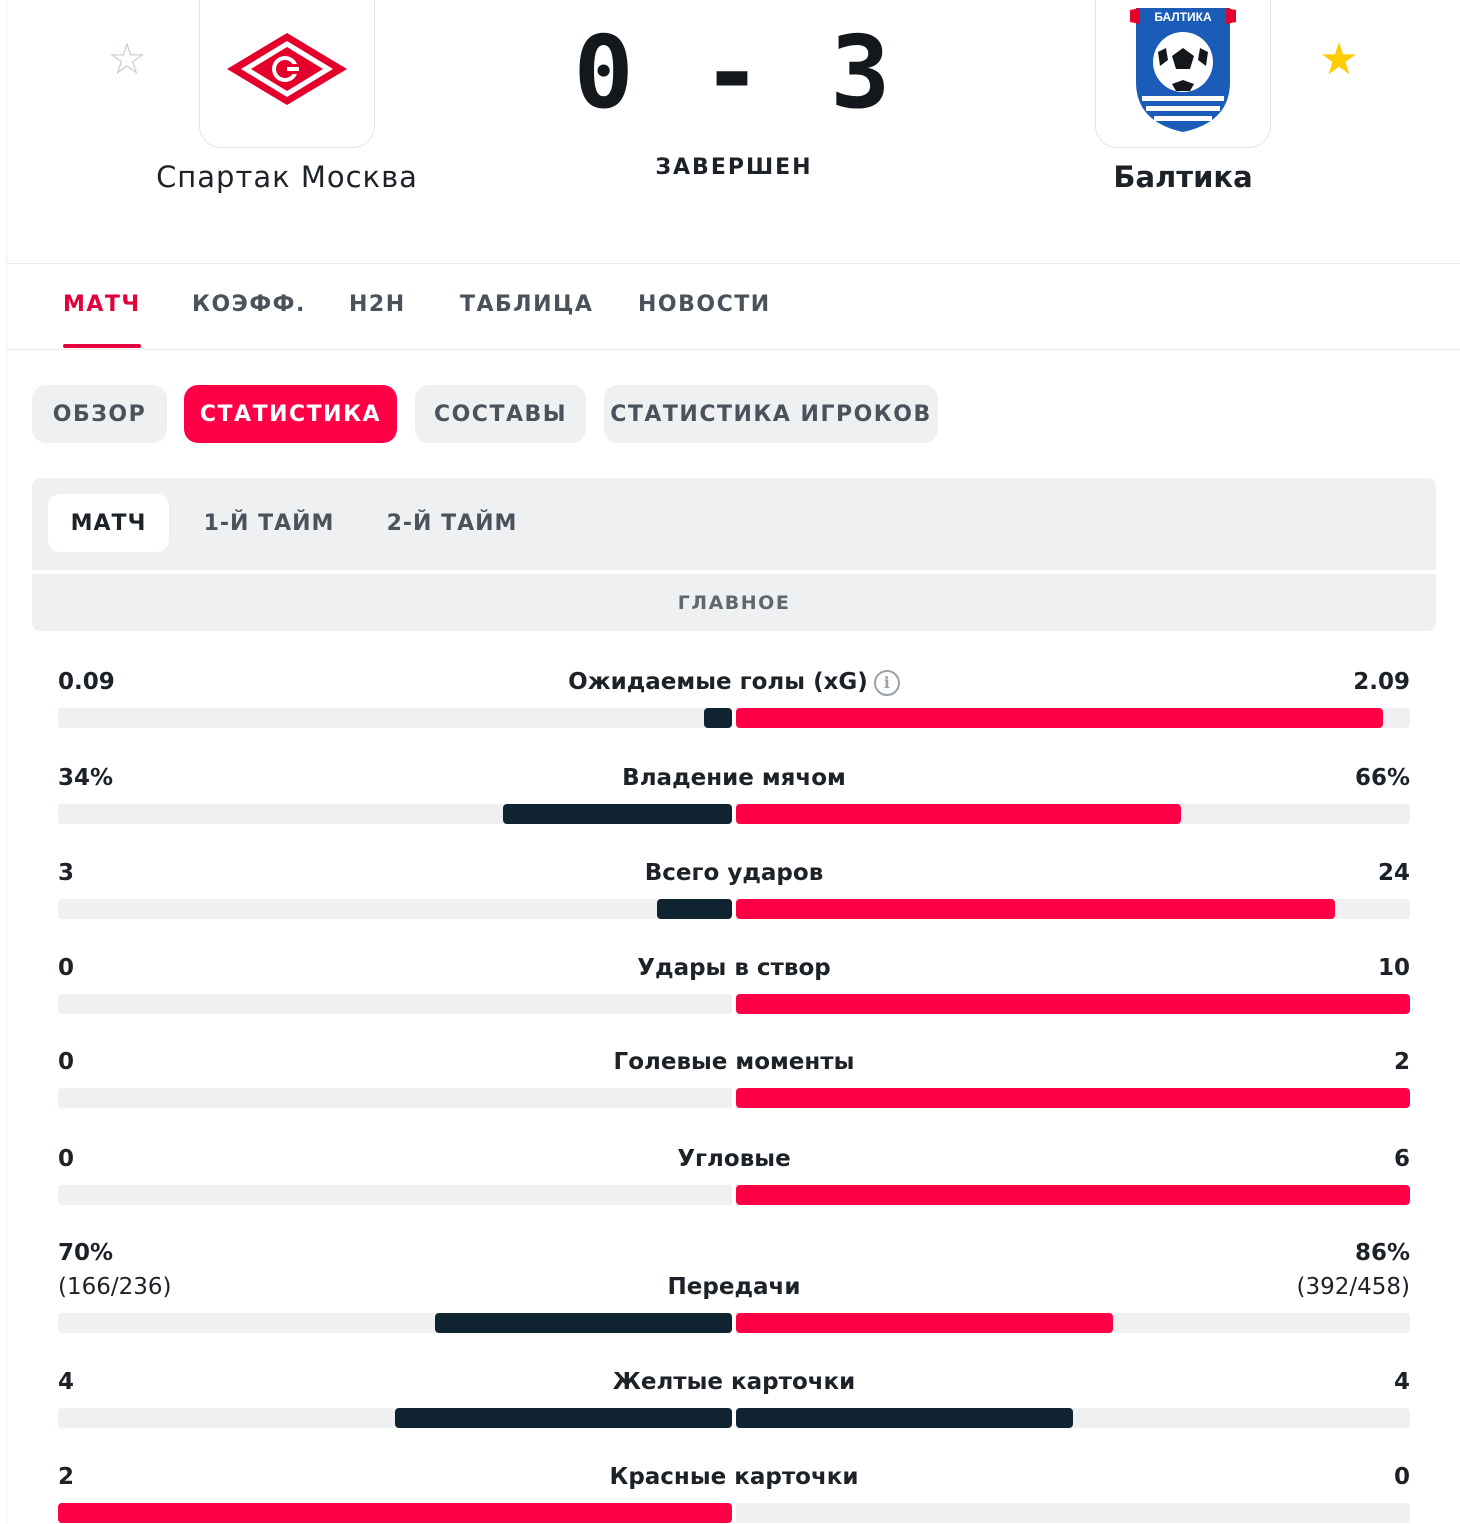  What do you see at coordinates (1183, 17) in the screenshot?
I see `baltika-logo-text: БАЛТИКА` at bounding box center [1183, 17].